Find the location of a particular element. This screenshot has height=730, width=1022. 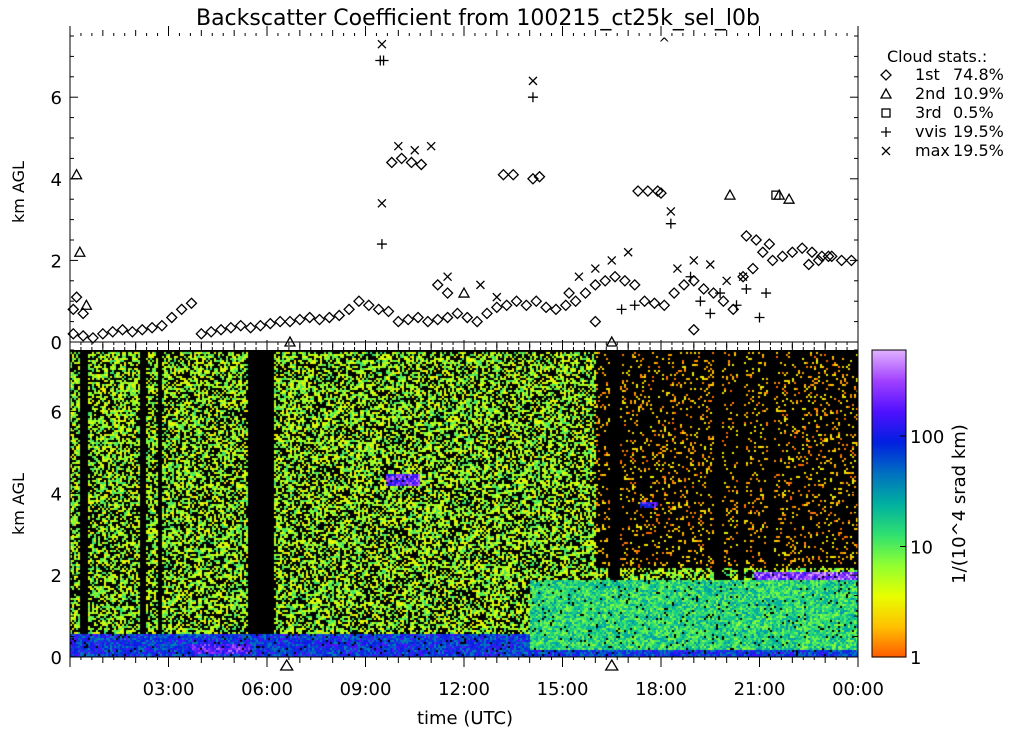

colorbar: 1 10 100 1/(10^4 srad km) is located at coordinates (920, 509).